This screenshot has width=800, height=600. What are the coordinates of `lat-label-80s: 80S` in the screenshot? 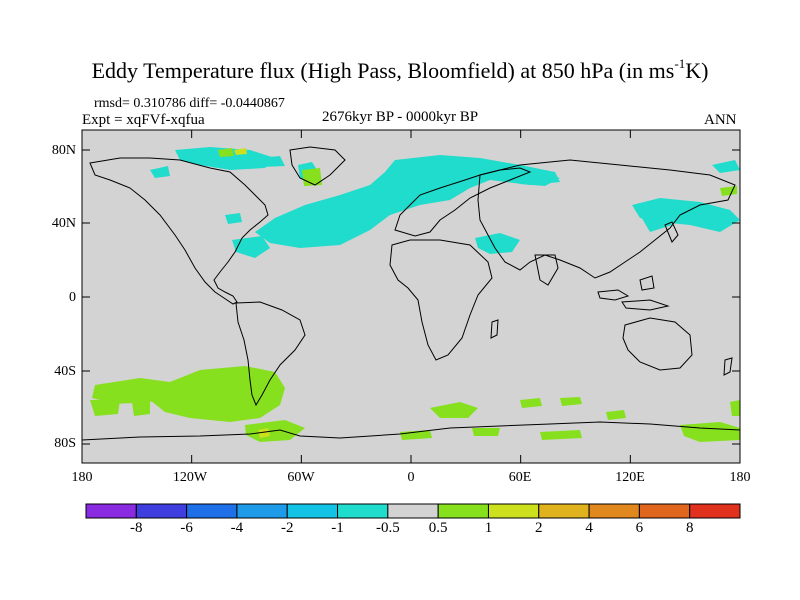 It's located at (65, 443).